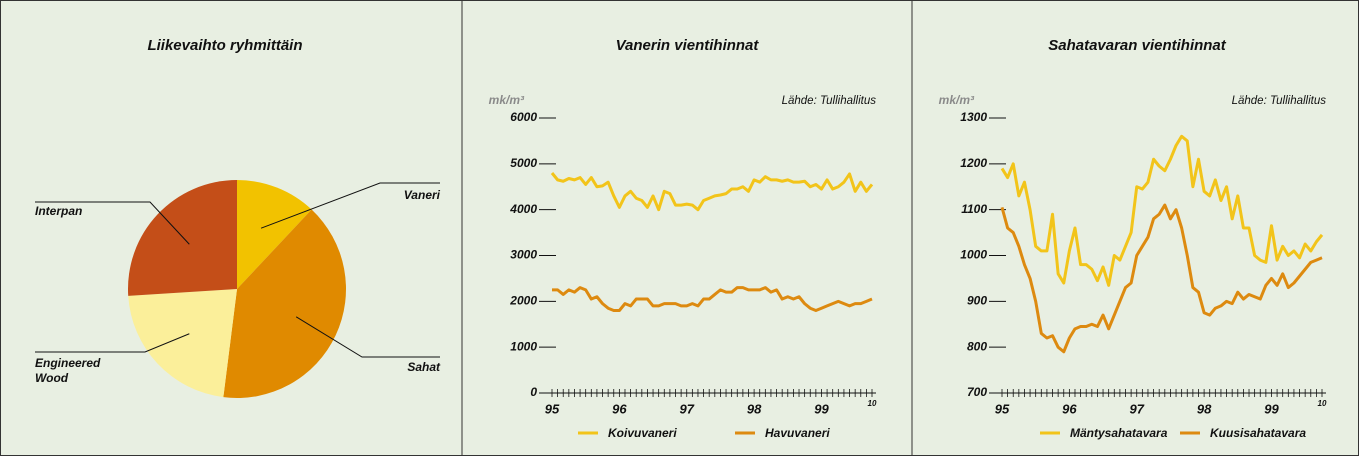 This screenshot has width=1359, height=456. I want to click on y-tick-label: 1300, so click(973, 117).